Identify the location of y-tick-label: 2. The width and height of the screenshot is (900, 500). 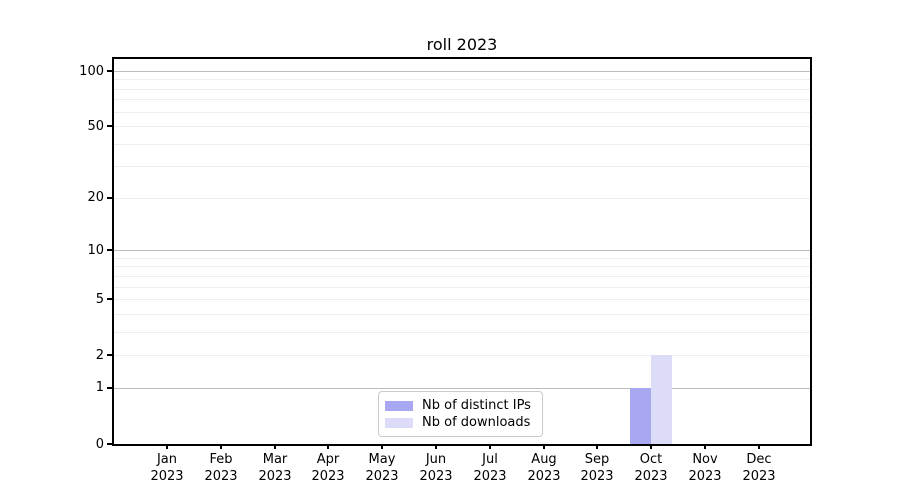
(99, 355).